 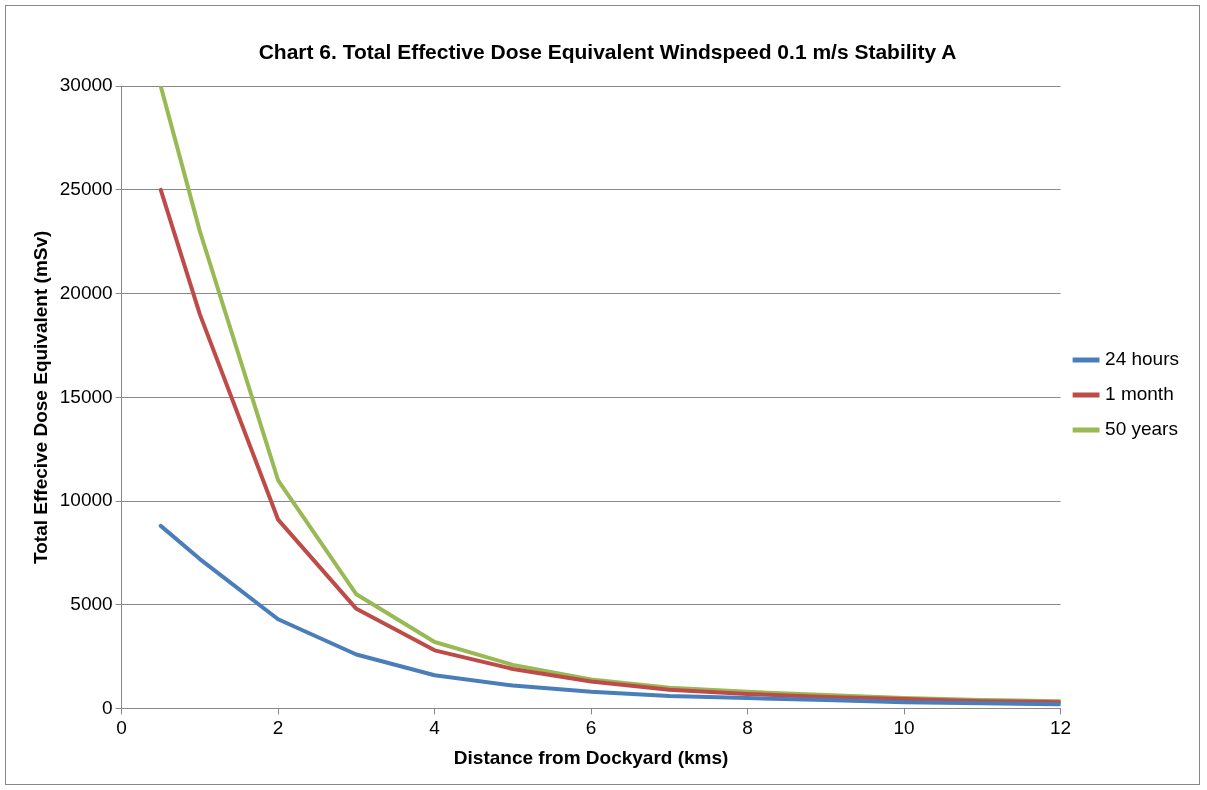 I want to click on x-tick-label: 2, so click(x=278, y=728).